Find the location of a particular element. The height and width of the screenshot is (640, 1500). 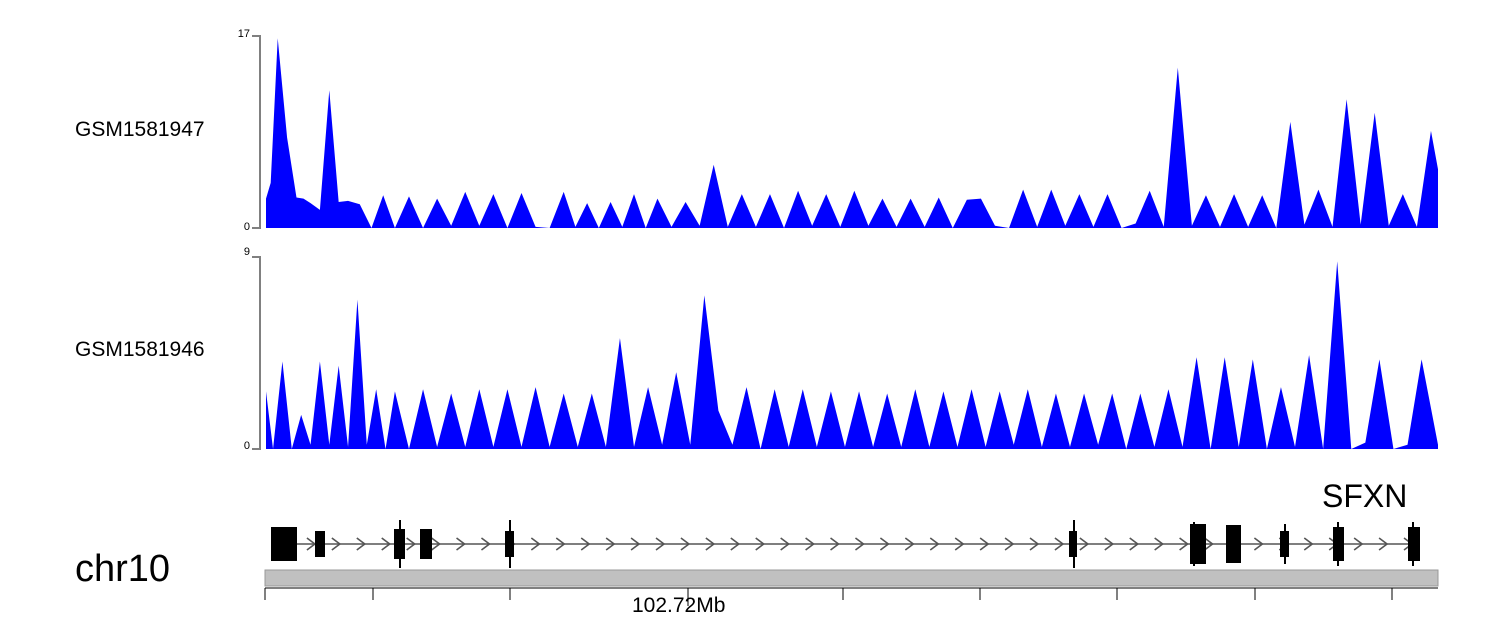

ideogram-bar is located at coordinates (851, 578).